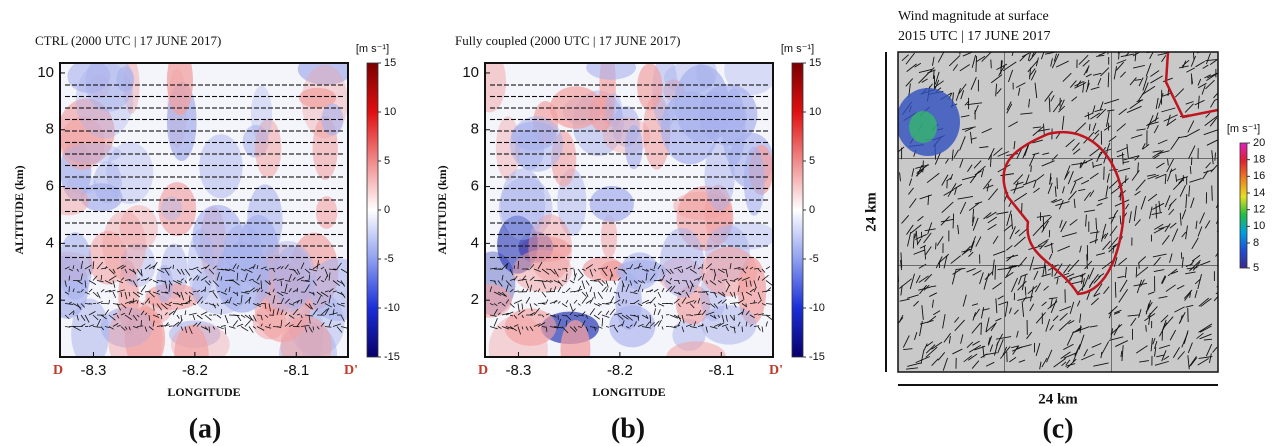 The image size is (1277, 446). Describe the element at coordinates (523, 204) in the screenshot. I see `field-blob` at that location.